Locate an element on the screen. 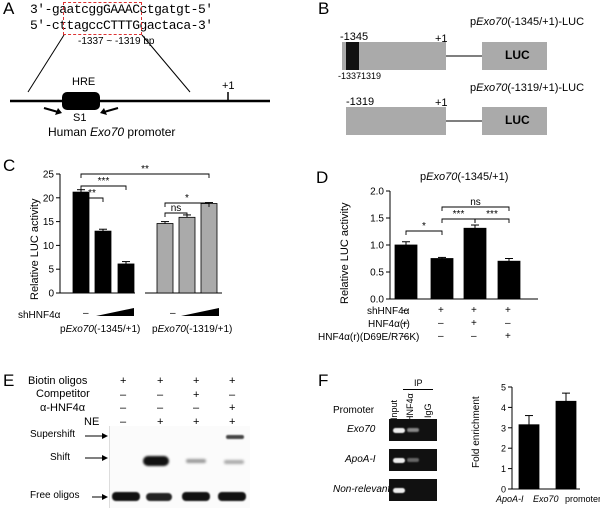 The width and height of the screenshot is (600, 511). seq-top-prefix: 3'-ga is located at coordinates (48, 9).